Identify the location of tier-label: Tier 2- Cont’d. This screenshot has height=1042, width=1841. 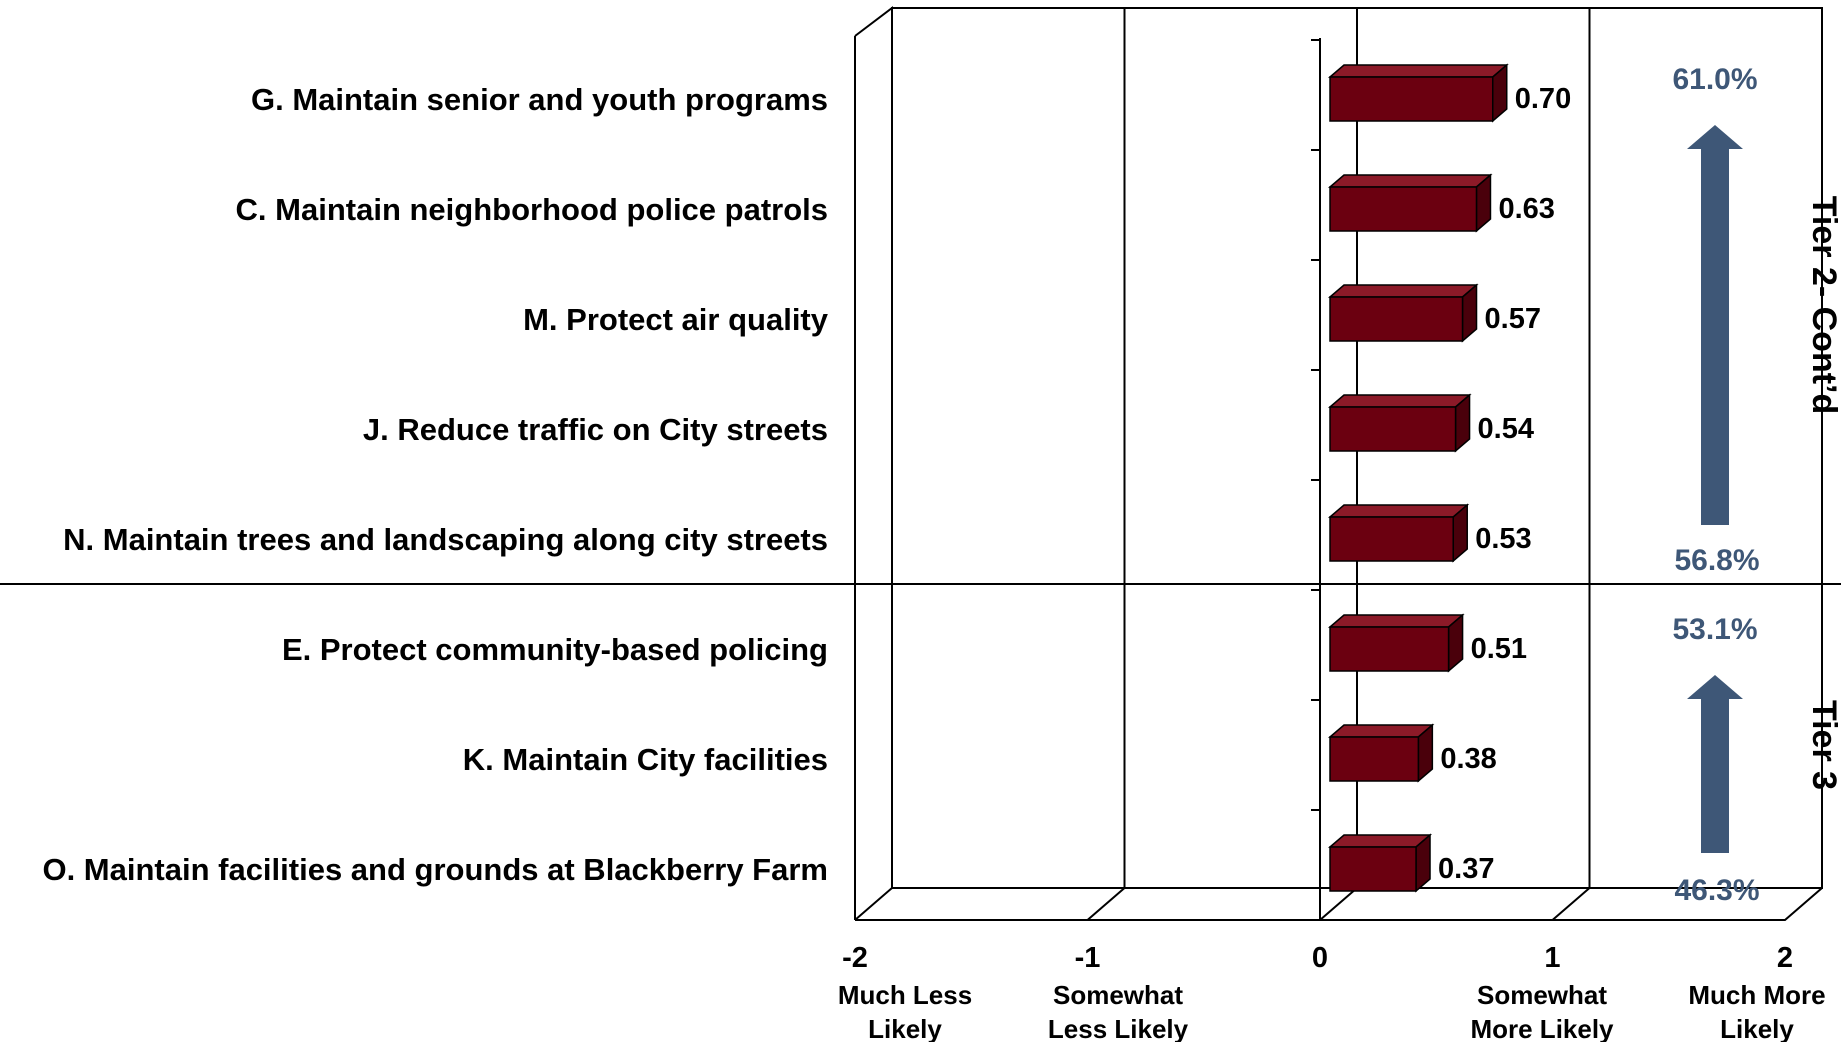
(1823, 305).